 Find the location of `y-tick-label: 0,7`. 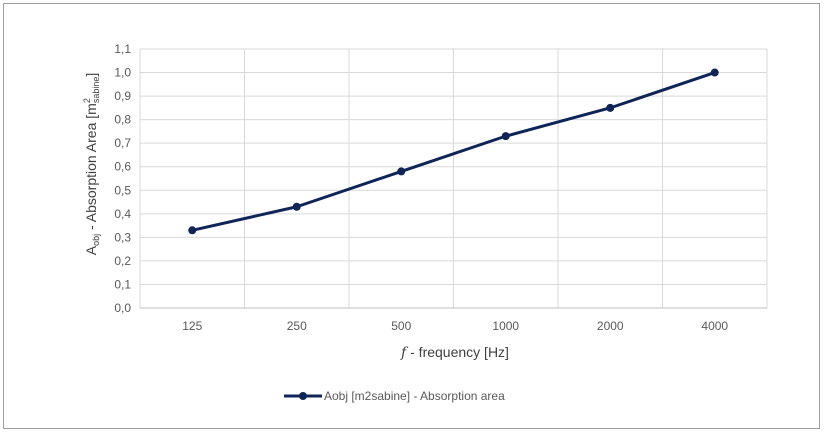

y-tick-label: 0,7 is located at coordinates (122, 143).